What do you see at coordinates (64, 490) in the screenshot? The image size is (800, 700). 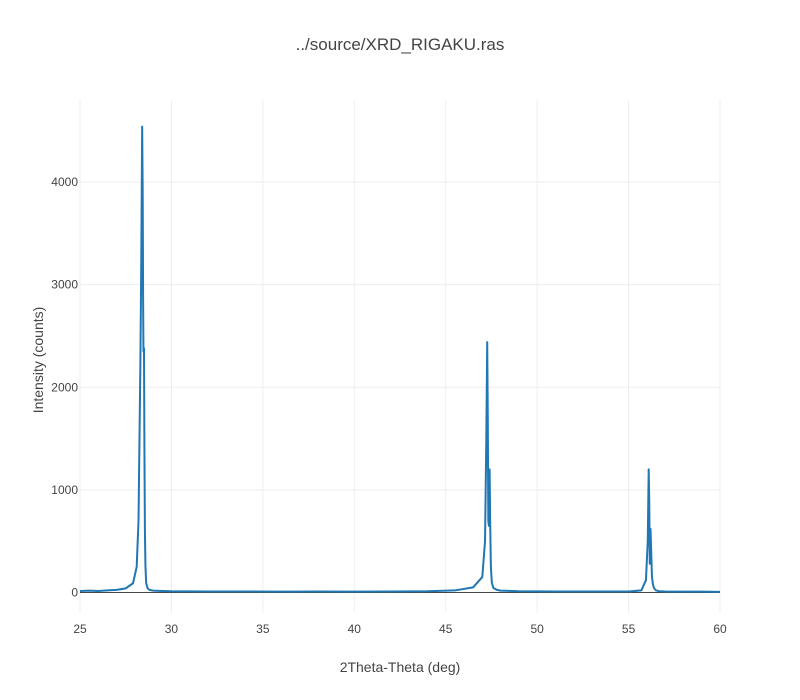 I see `y-tick-label: 1000` at bounding box center [64, 490].